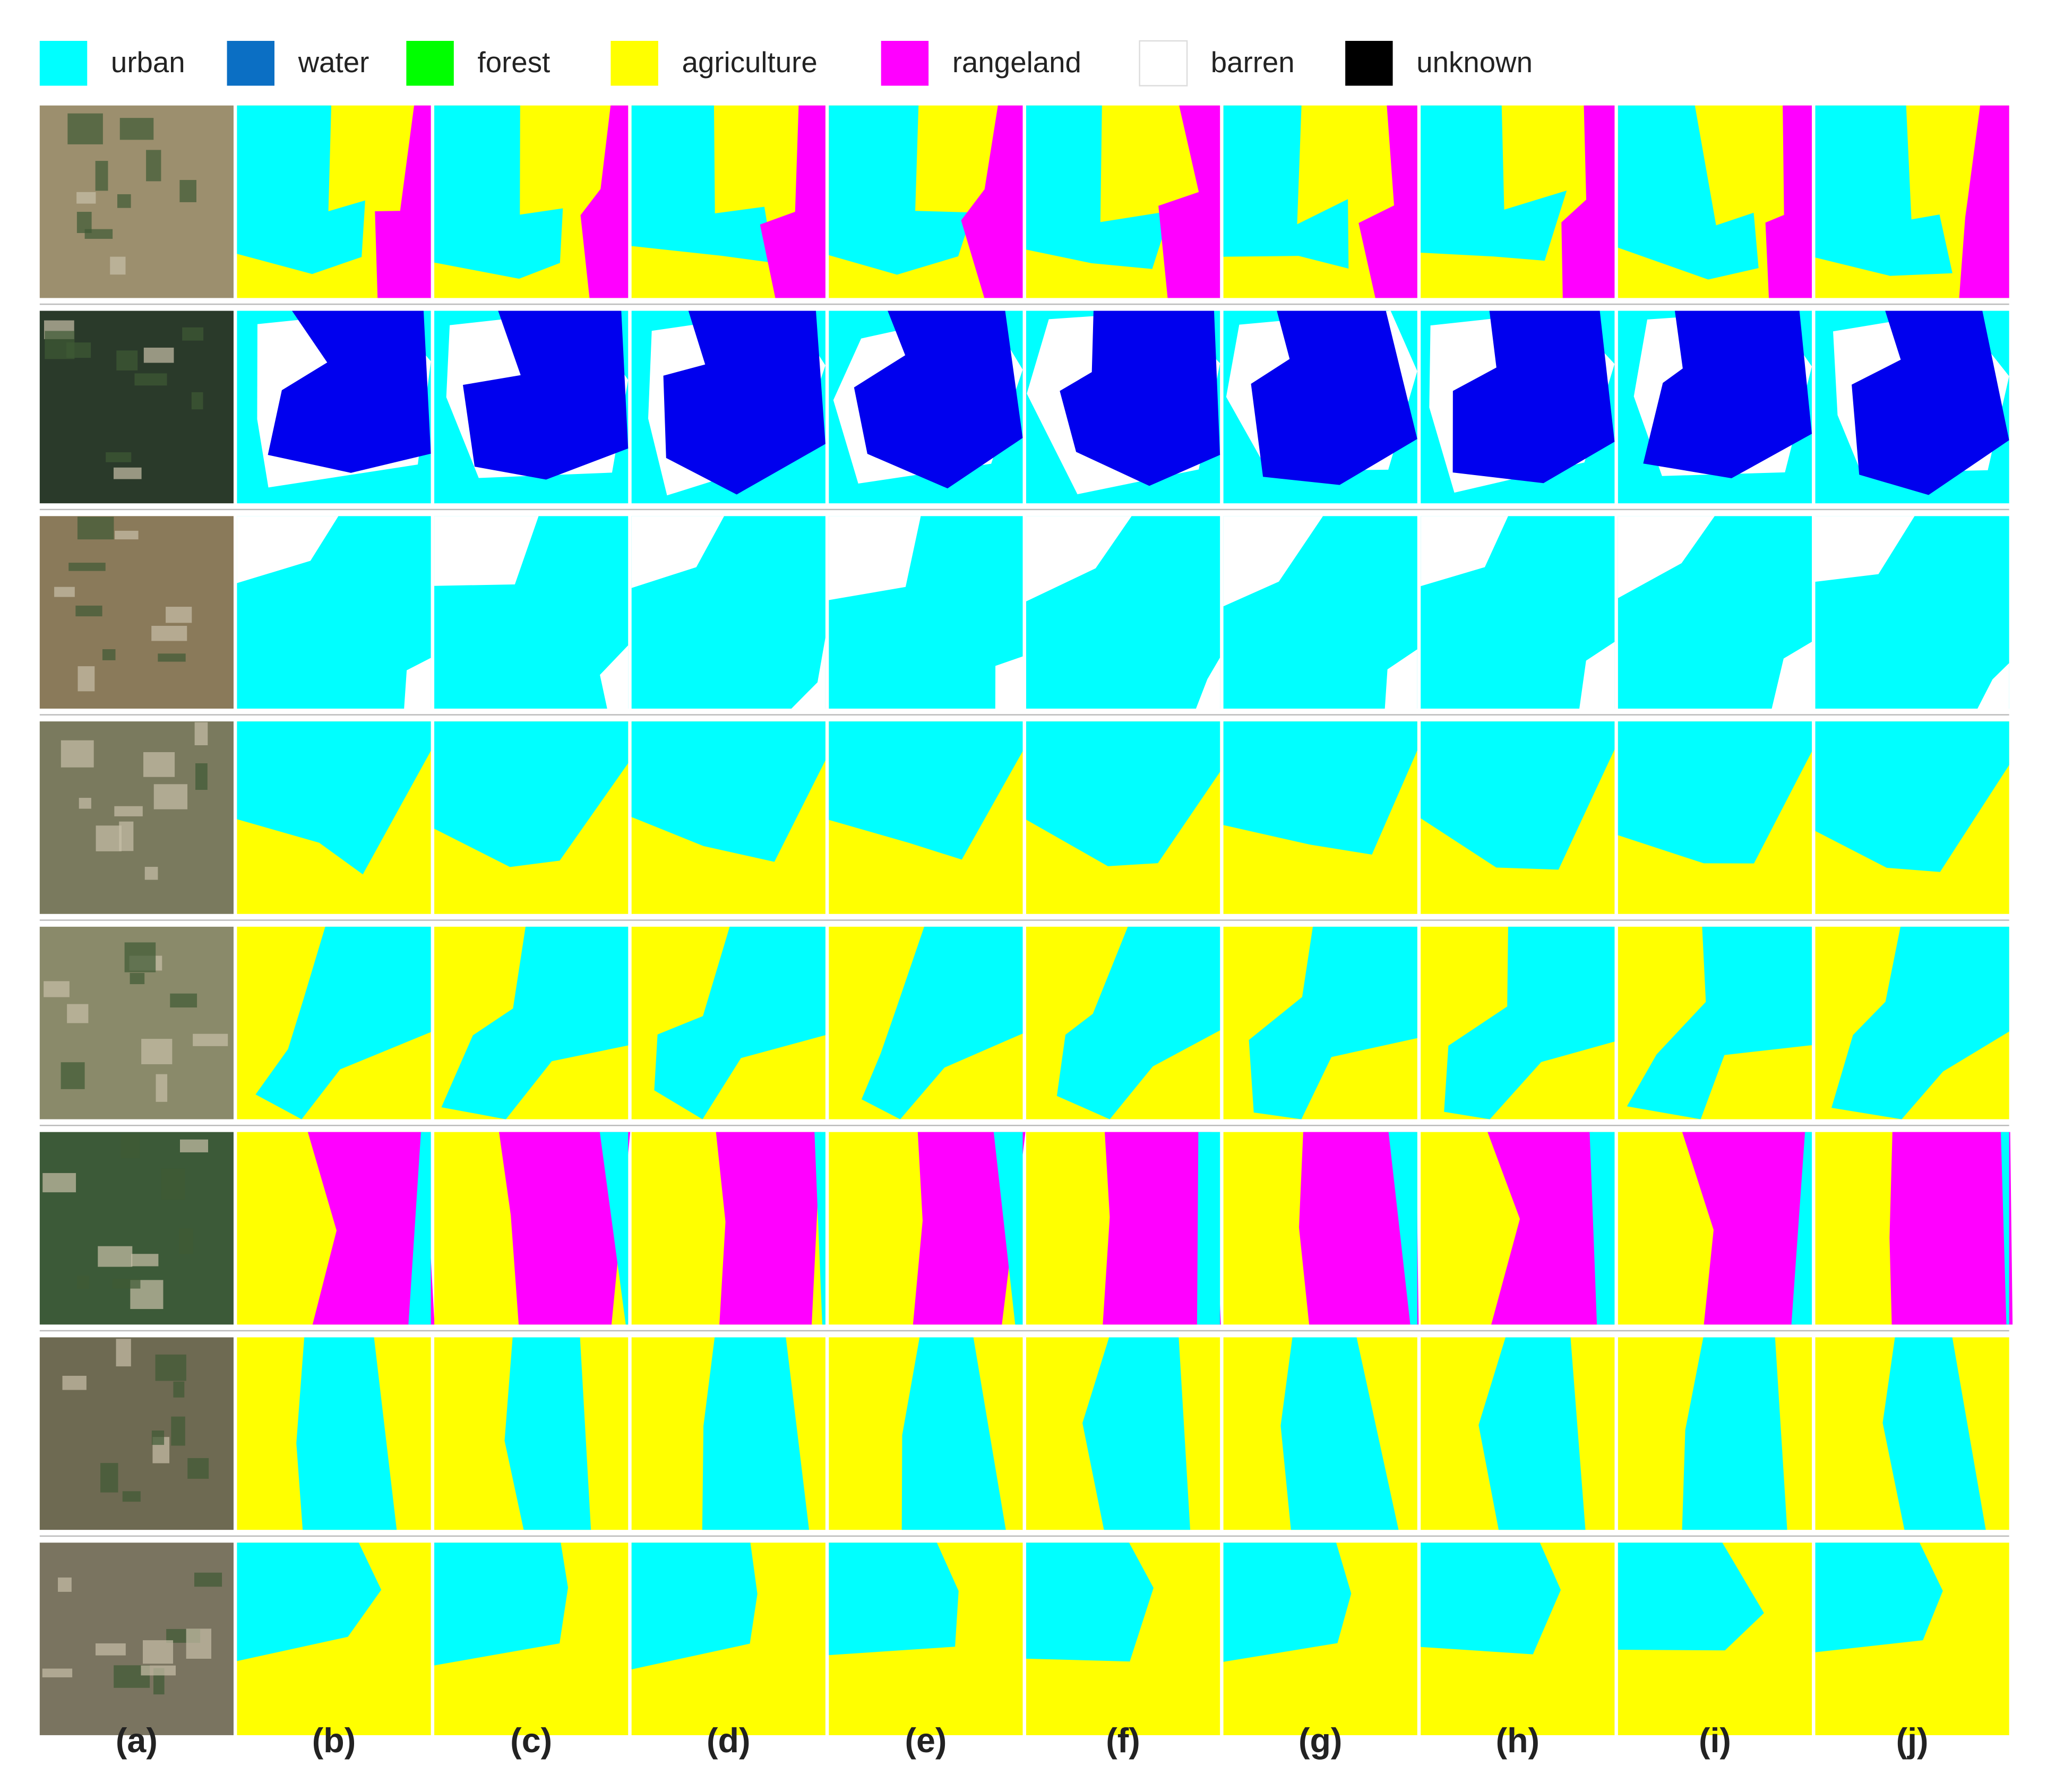  I want to click on legend-label: unknown, so click(1474, 62).